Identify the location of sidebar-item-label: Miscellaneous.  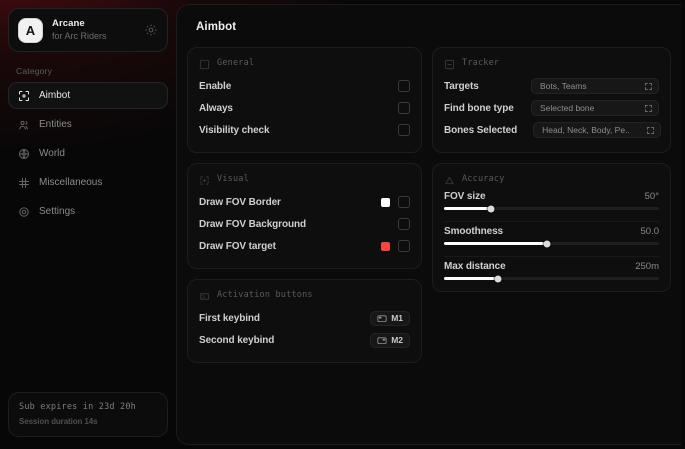
(71, 182).